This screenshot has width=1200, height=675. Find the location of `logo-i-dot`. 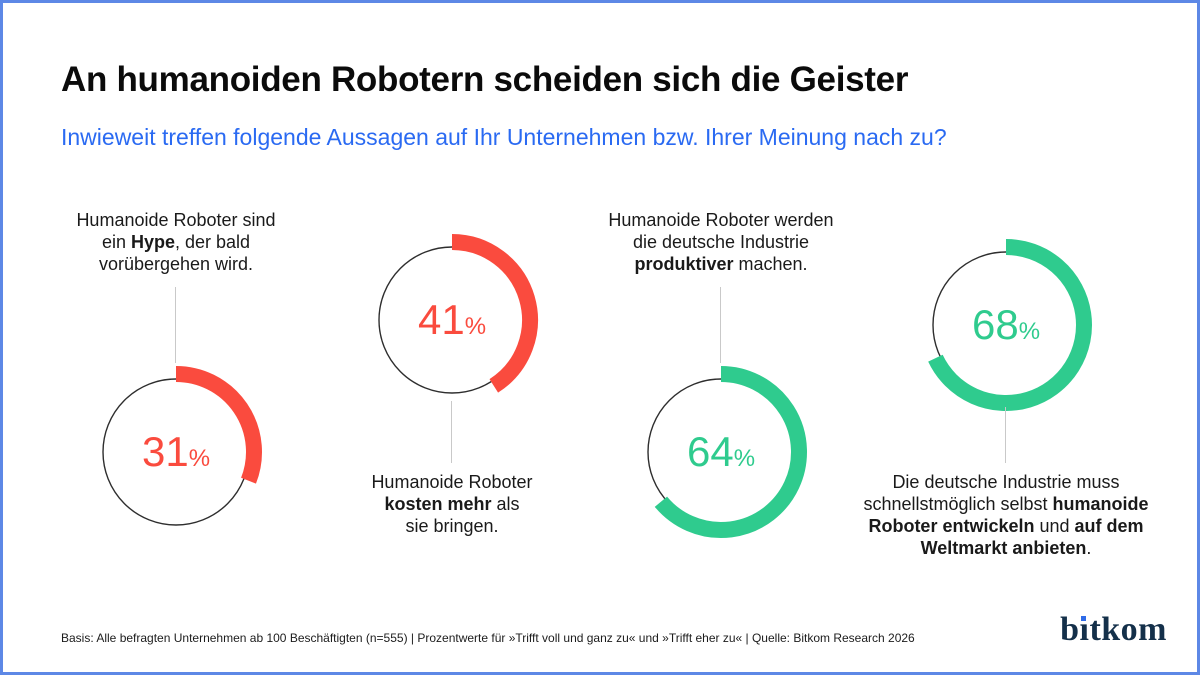

logo-i-dot is located at coordinates (1084, 618).